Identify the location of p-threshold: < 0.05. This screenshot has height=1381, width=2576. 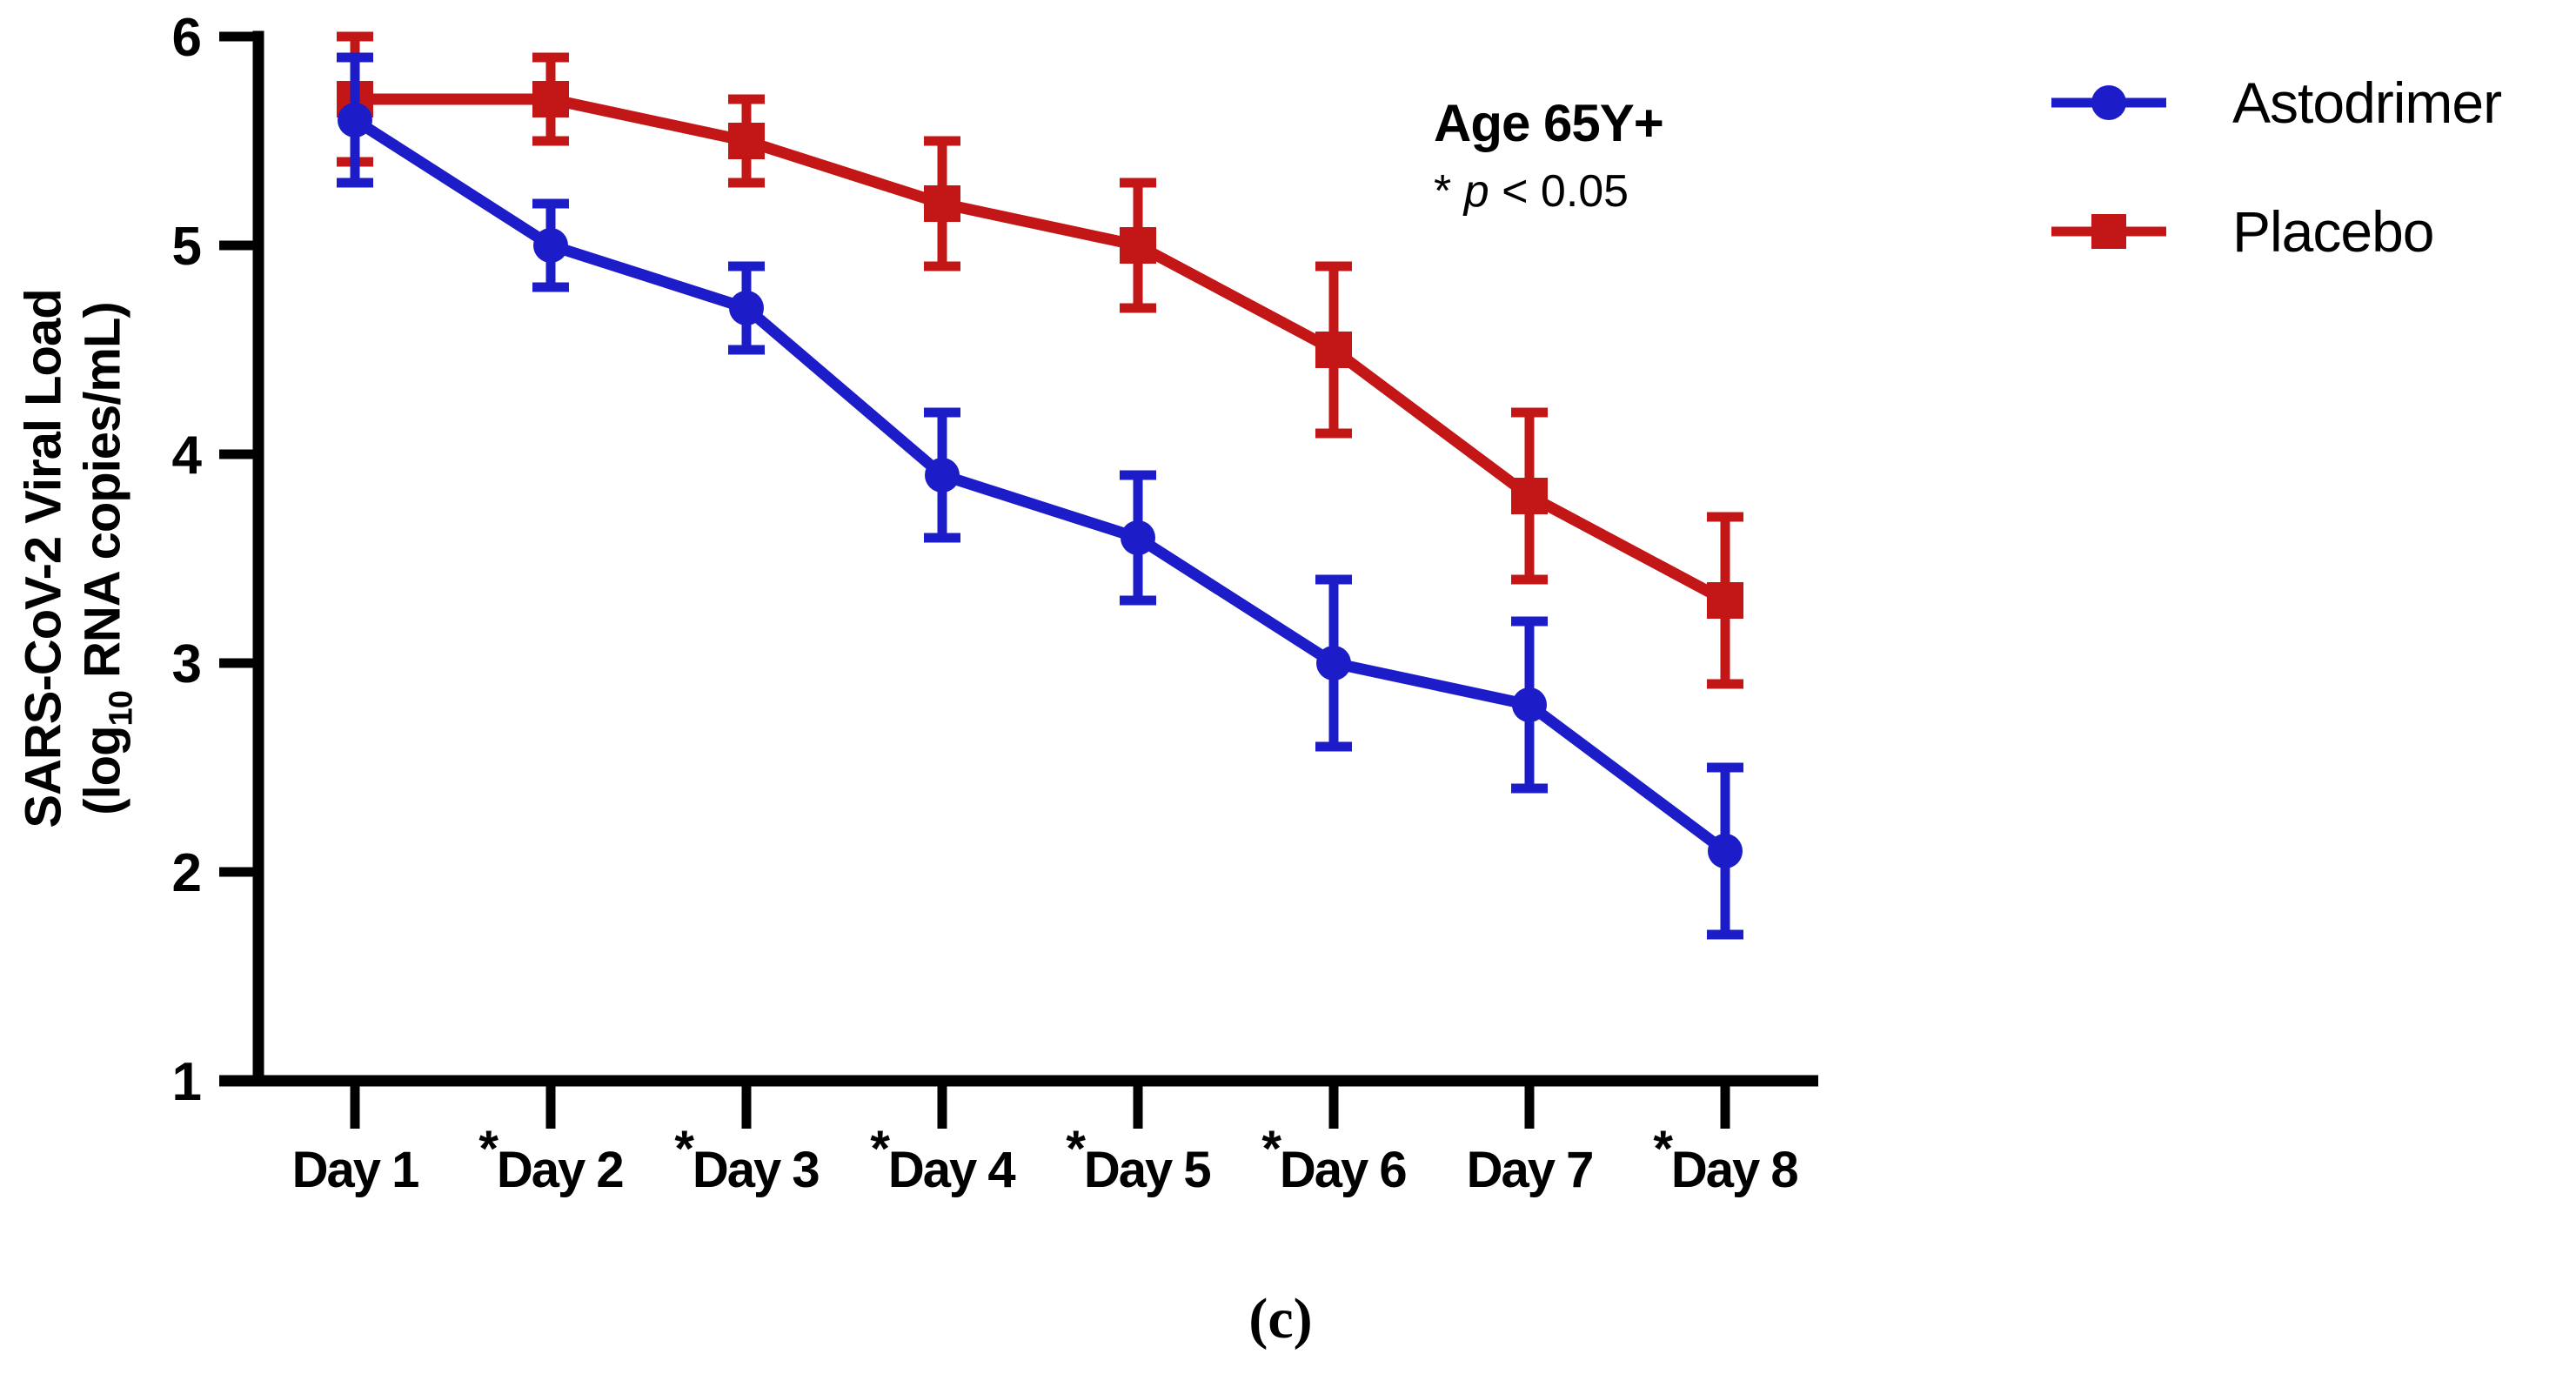
(1565, 191).